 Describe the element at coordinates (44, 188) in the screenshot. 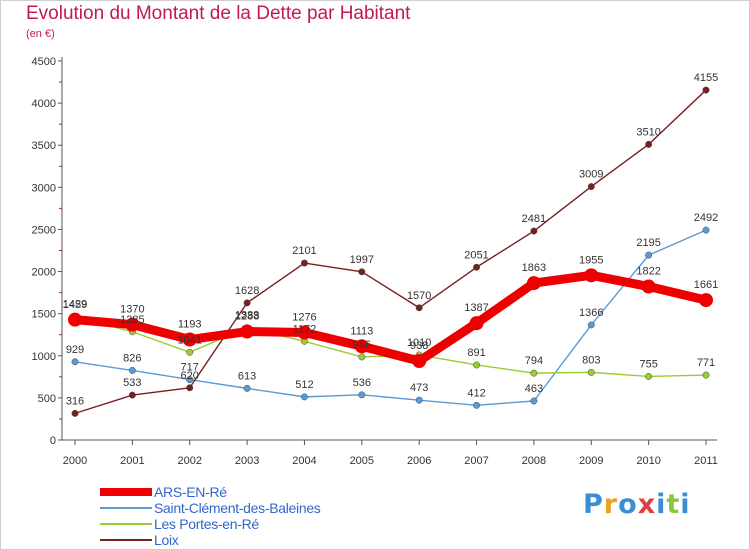

I see `y-tick-label: 3000` at that location.